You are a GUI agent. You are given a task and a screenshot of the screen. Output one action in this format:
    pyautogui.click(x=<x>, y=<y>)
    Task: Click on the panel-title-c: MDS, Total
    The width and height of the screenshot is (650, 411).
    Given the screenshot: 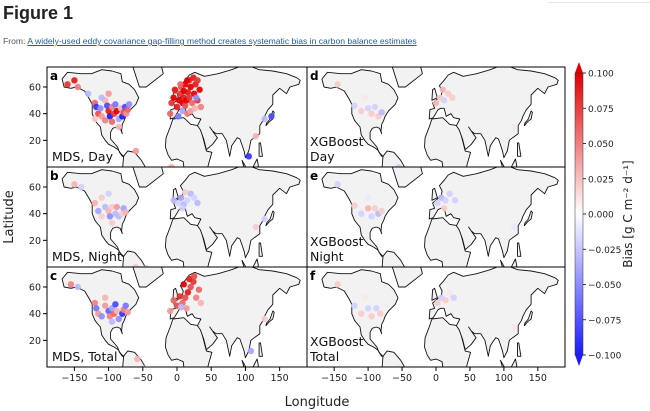 What is the action you would take?
    pyautogui.click(x=85, y=356)
    